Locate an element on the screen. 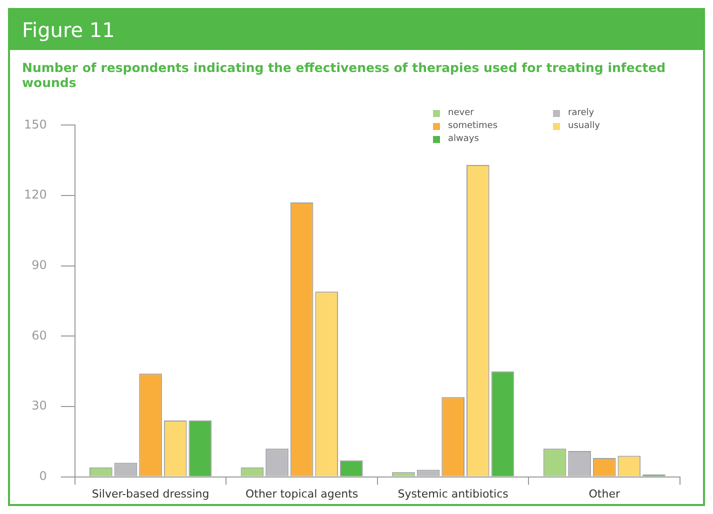  x-tick-label: Other is located at coordinates (604, 493).